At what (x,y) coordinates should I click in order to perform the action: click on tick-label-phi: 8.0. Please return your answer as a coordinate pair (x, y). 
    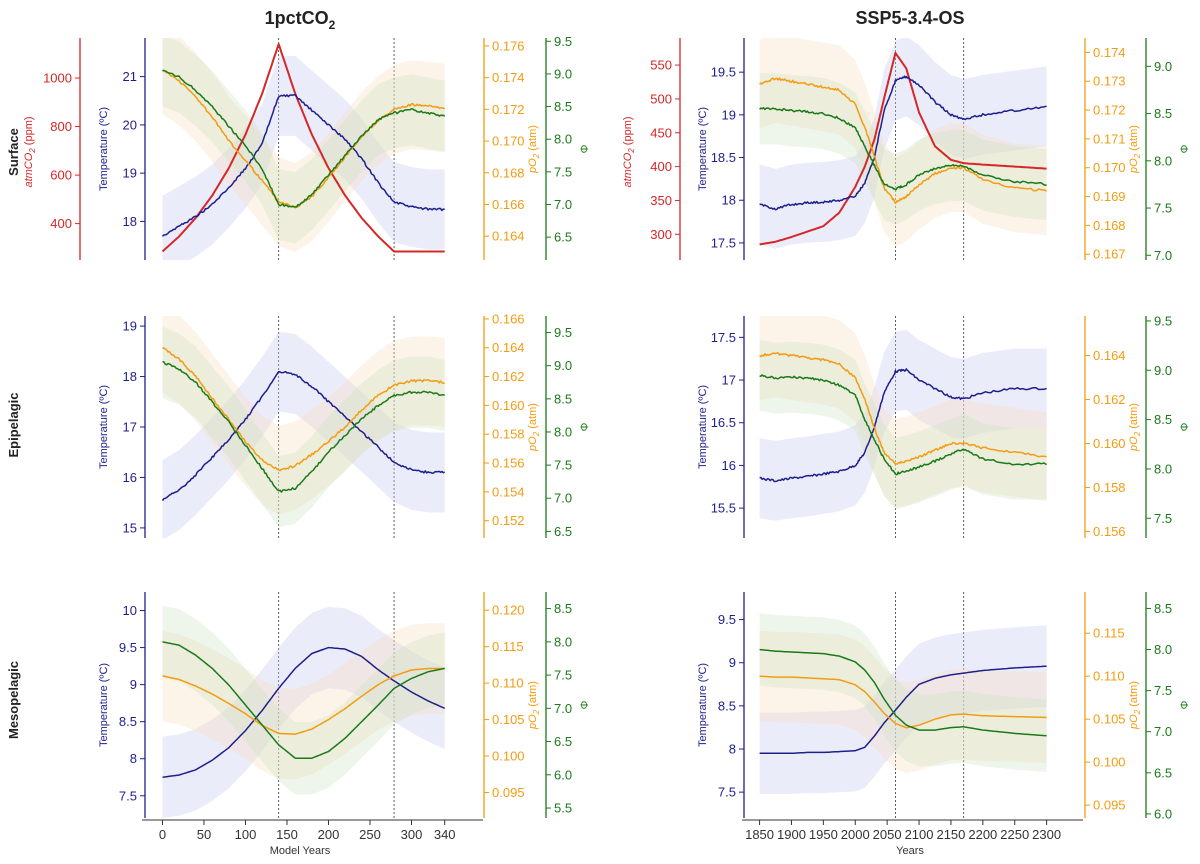
    Looking at the image, I should click on (1163, 649).